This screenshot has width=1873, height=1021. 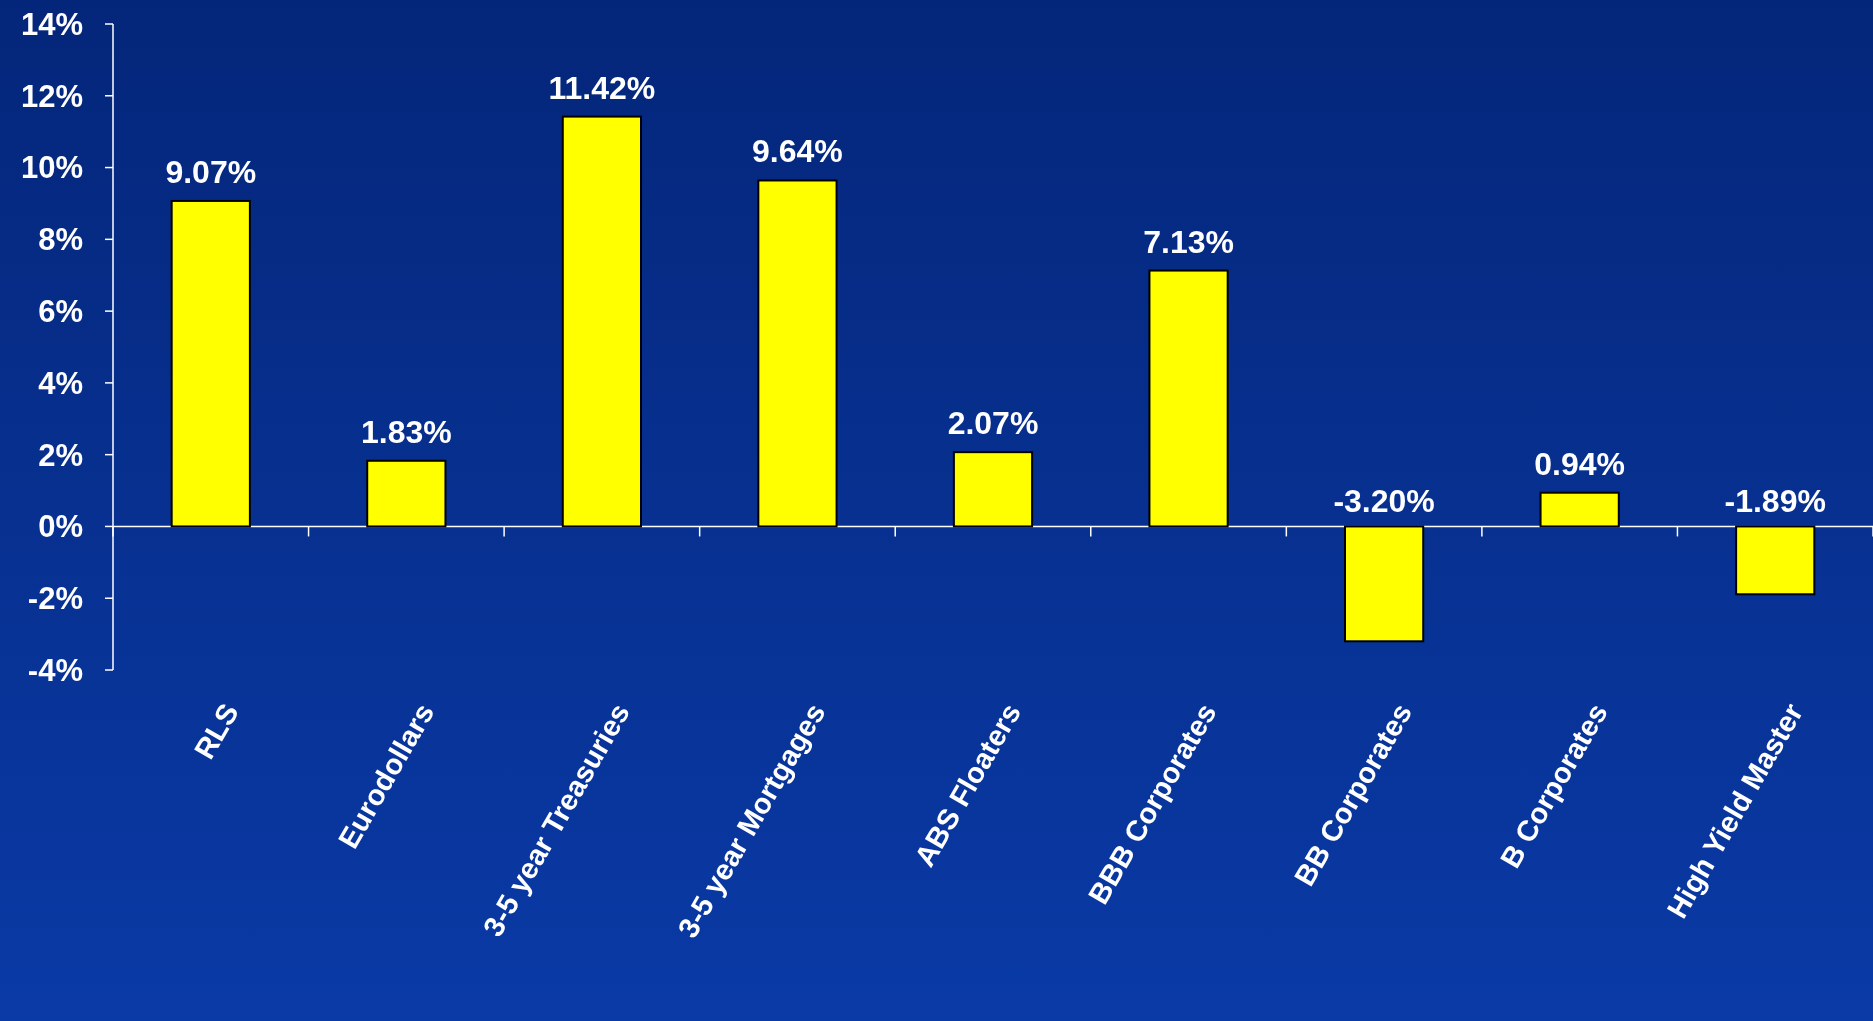 I want to click on y-tick-label: 8%, so click(x=60, y=240).